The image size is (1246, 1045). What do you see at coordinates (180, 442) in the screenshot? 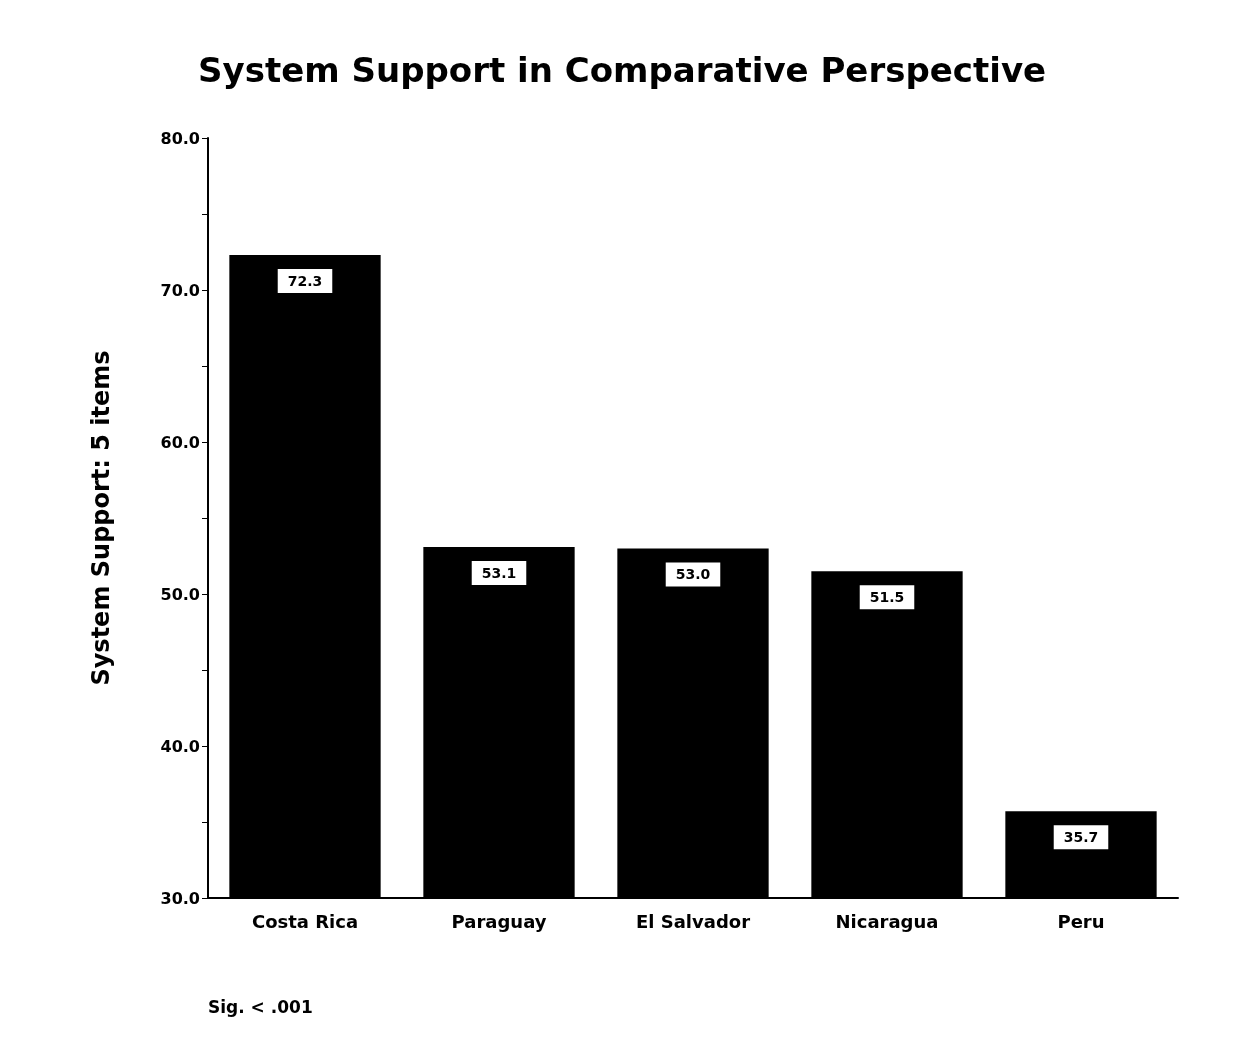
I see `y-tick-label: 60.0` at bounding box center [180, 442].